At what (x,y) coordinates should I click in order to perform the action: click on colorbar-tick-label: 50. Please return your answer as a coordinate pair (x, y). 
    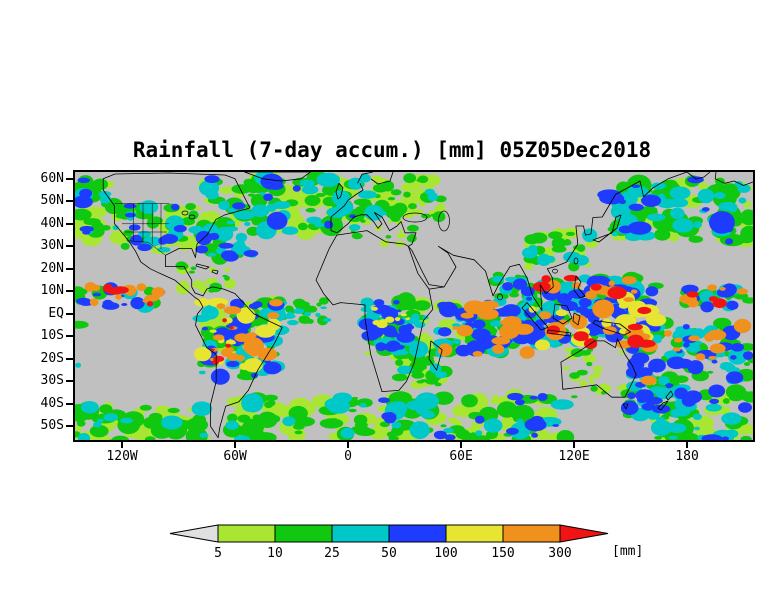
    Looking at the image, I should click on (389, 553).